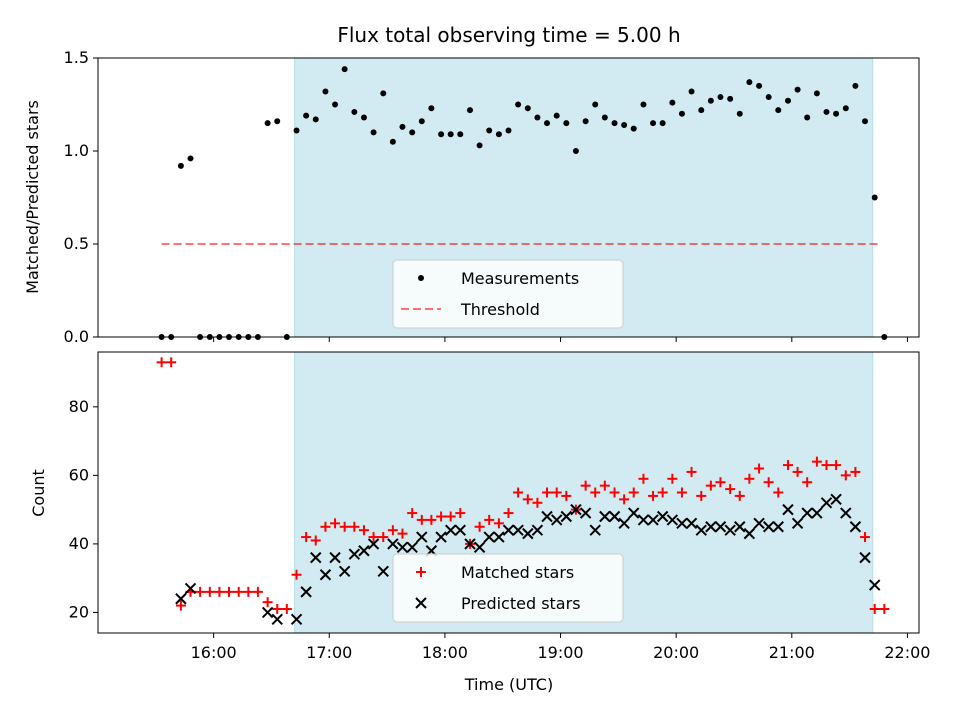 This screenshot has width=960, height=720. I want to click on y-tick-label: 60, so click(79, 474).